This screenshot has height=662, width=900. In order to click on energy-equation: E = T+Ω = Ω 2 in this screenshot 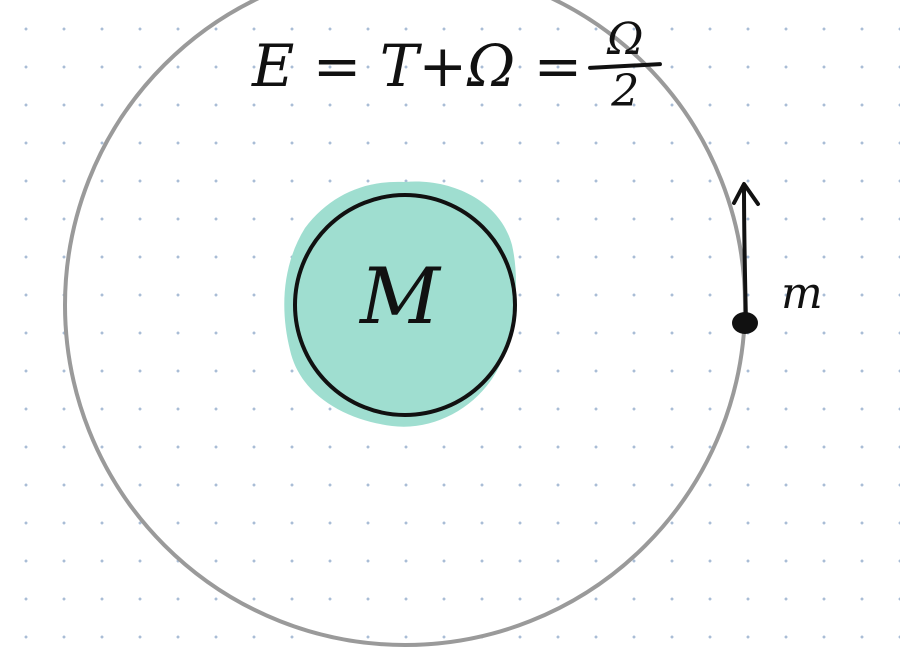, I will do `click(457, 65)`.